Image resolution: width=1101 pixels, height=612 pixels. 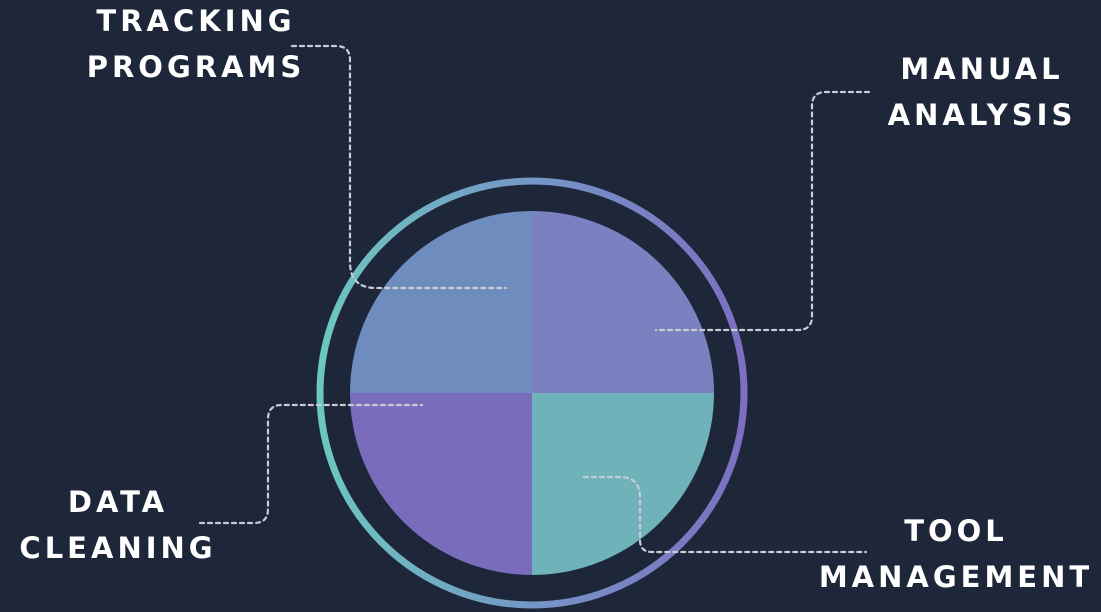 I want to click on label-data-cleaning: DATA CLEANING, so click(x=118, y=525).